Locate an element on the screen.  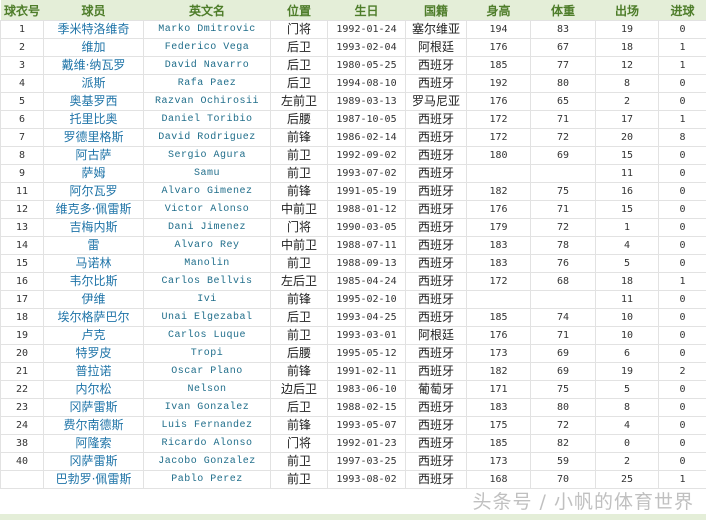
cell-jersey-number: 3 is located at coordinates (22, 65).